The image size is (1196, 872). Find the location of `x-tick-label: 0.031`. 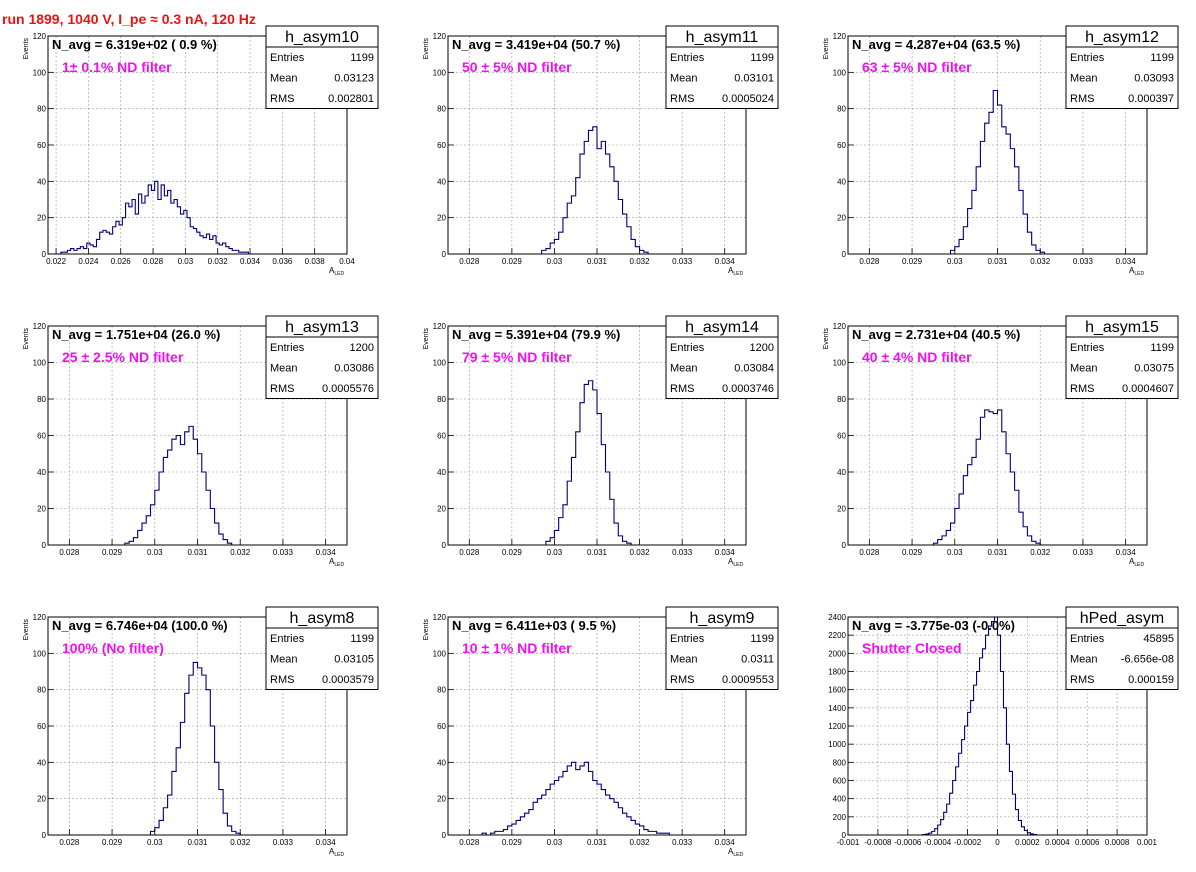

x-tick-label: 0.031 is located at coordinates (997, 552).